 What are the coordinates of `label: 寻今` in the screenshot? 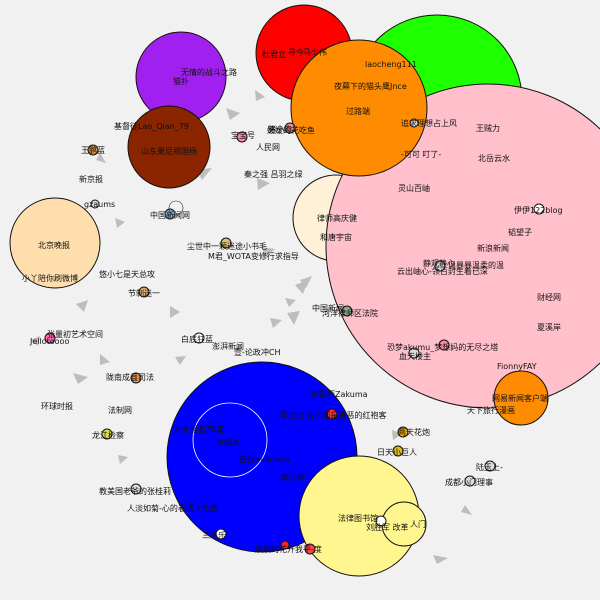 It's located at (296, 52).